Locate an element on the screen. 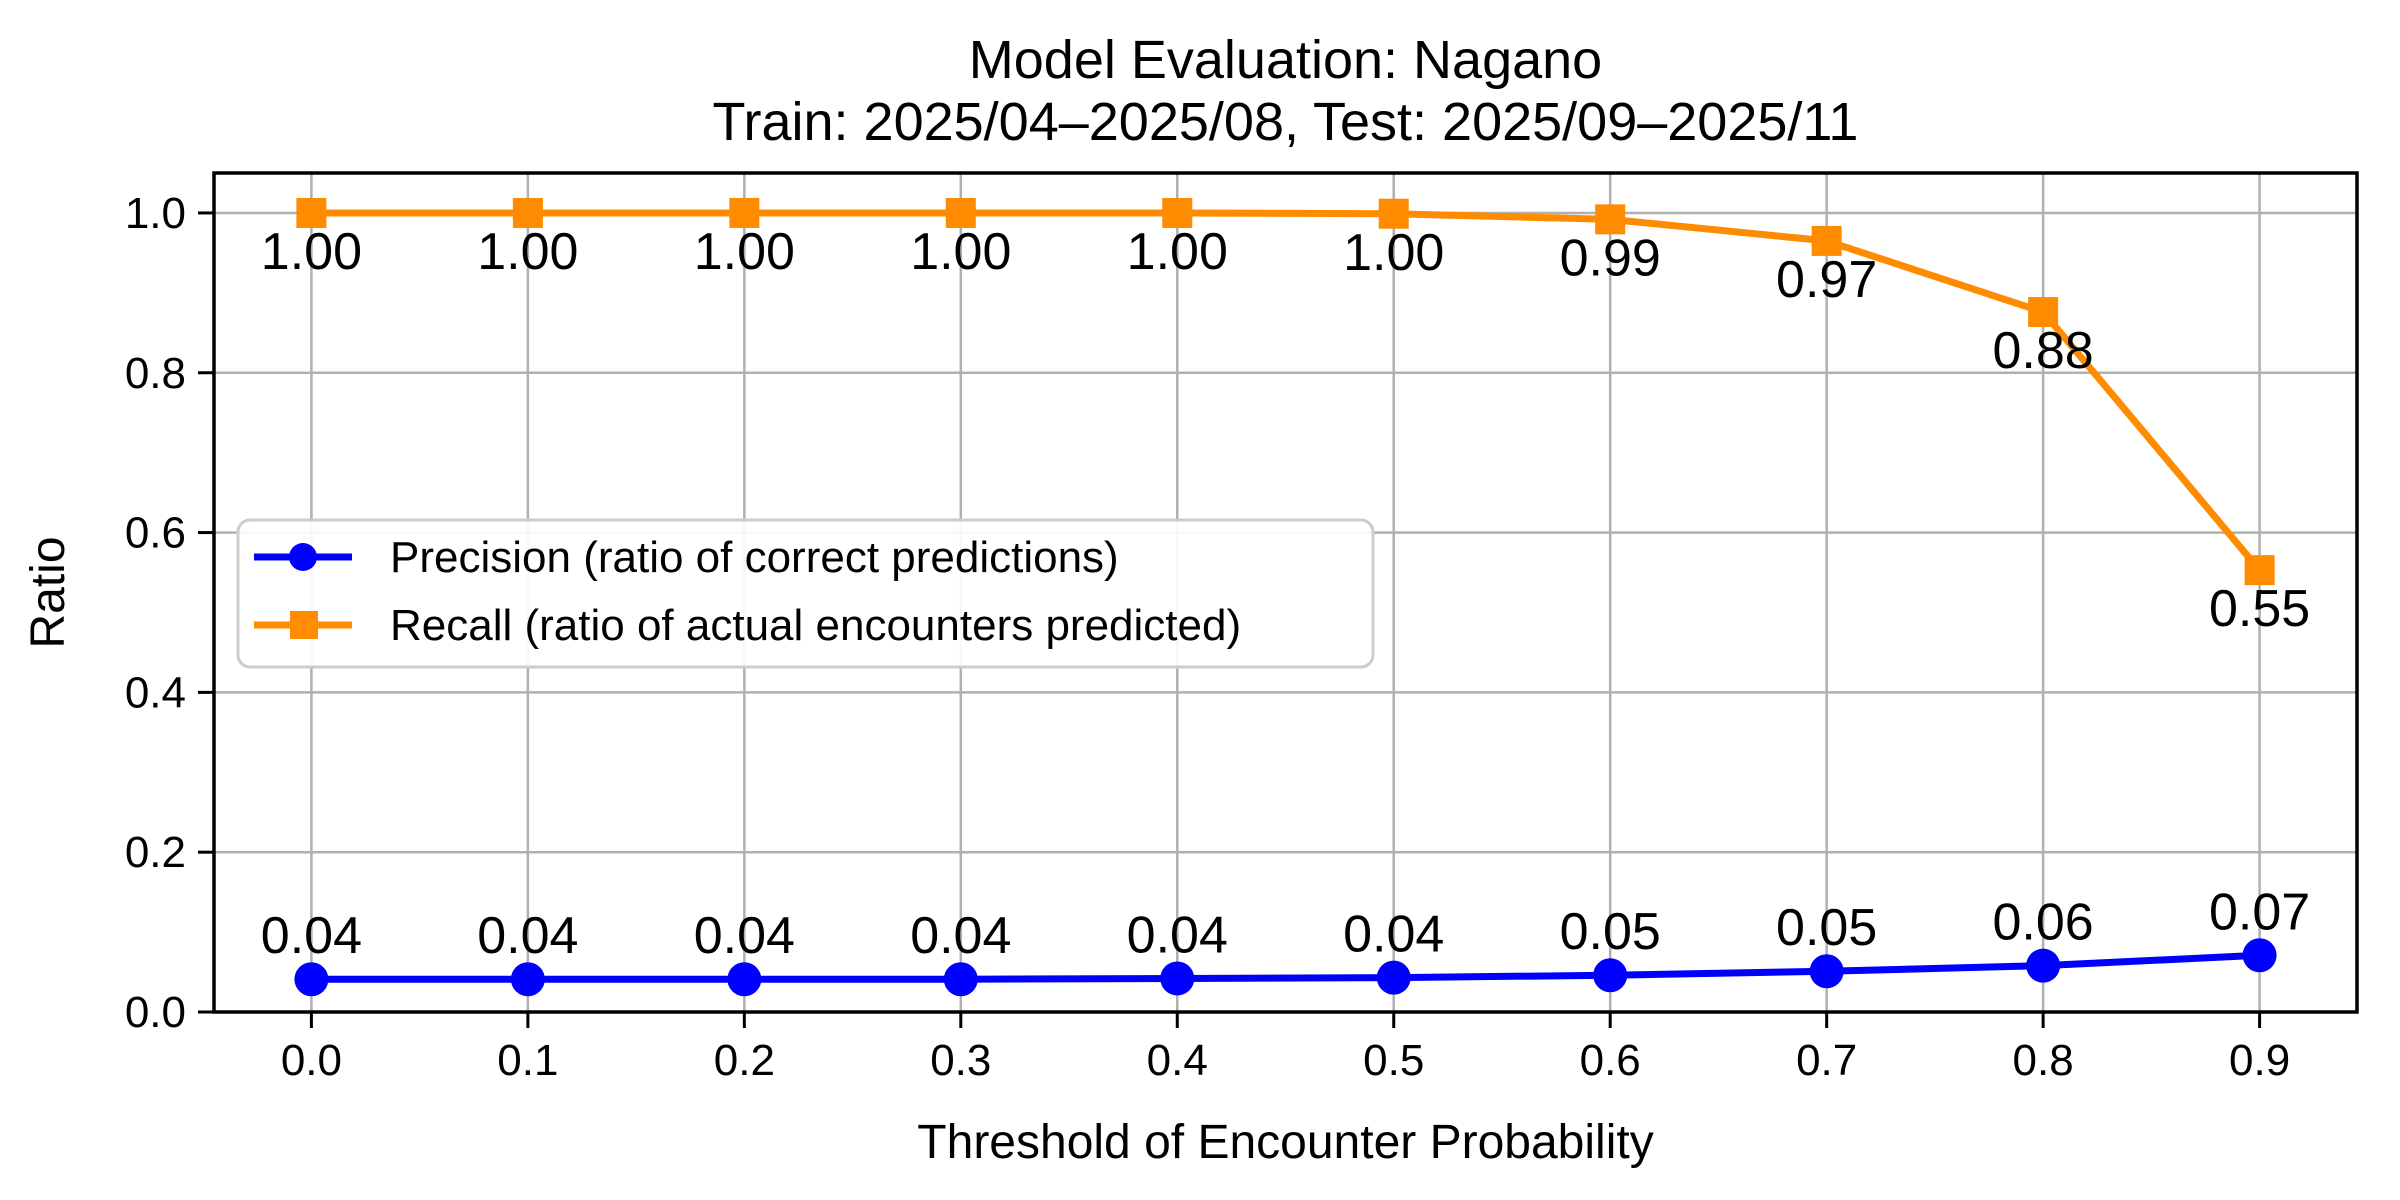 The height and width of the screenshot is (1200, 2400). y-tick-label: 0.8 is located at coordinates (155, 373).